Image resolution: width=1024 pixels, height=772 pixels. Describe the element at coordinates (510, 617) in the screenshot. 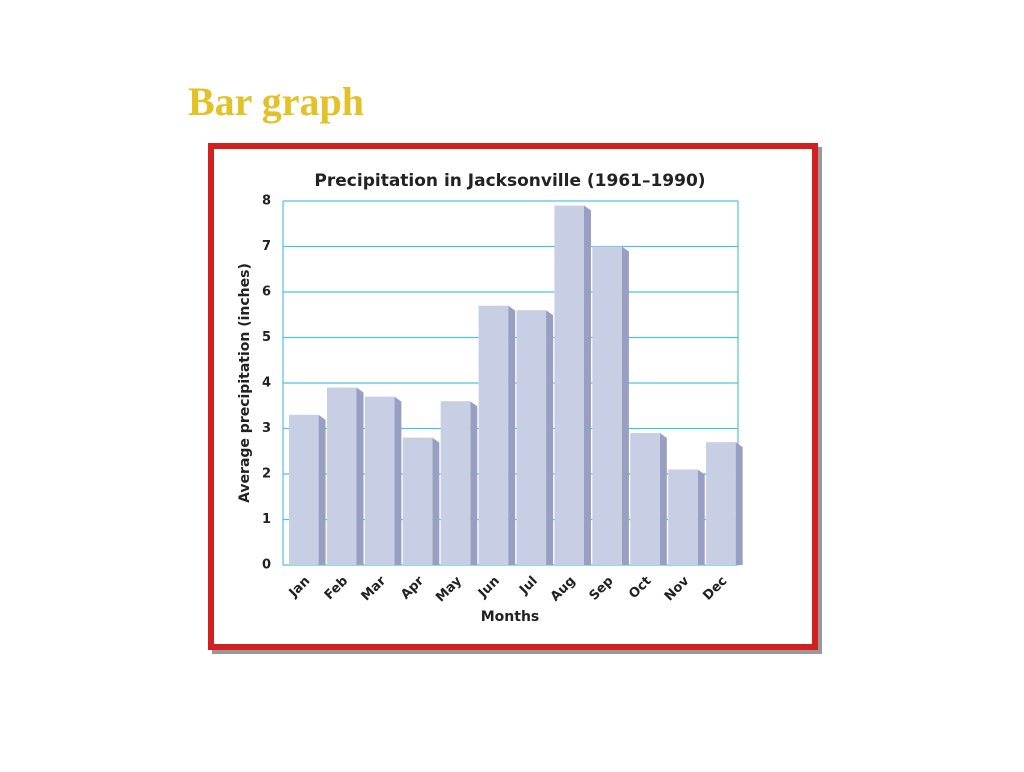

I see `x-axis-label: Months` at that location.